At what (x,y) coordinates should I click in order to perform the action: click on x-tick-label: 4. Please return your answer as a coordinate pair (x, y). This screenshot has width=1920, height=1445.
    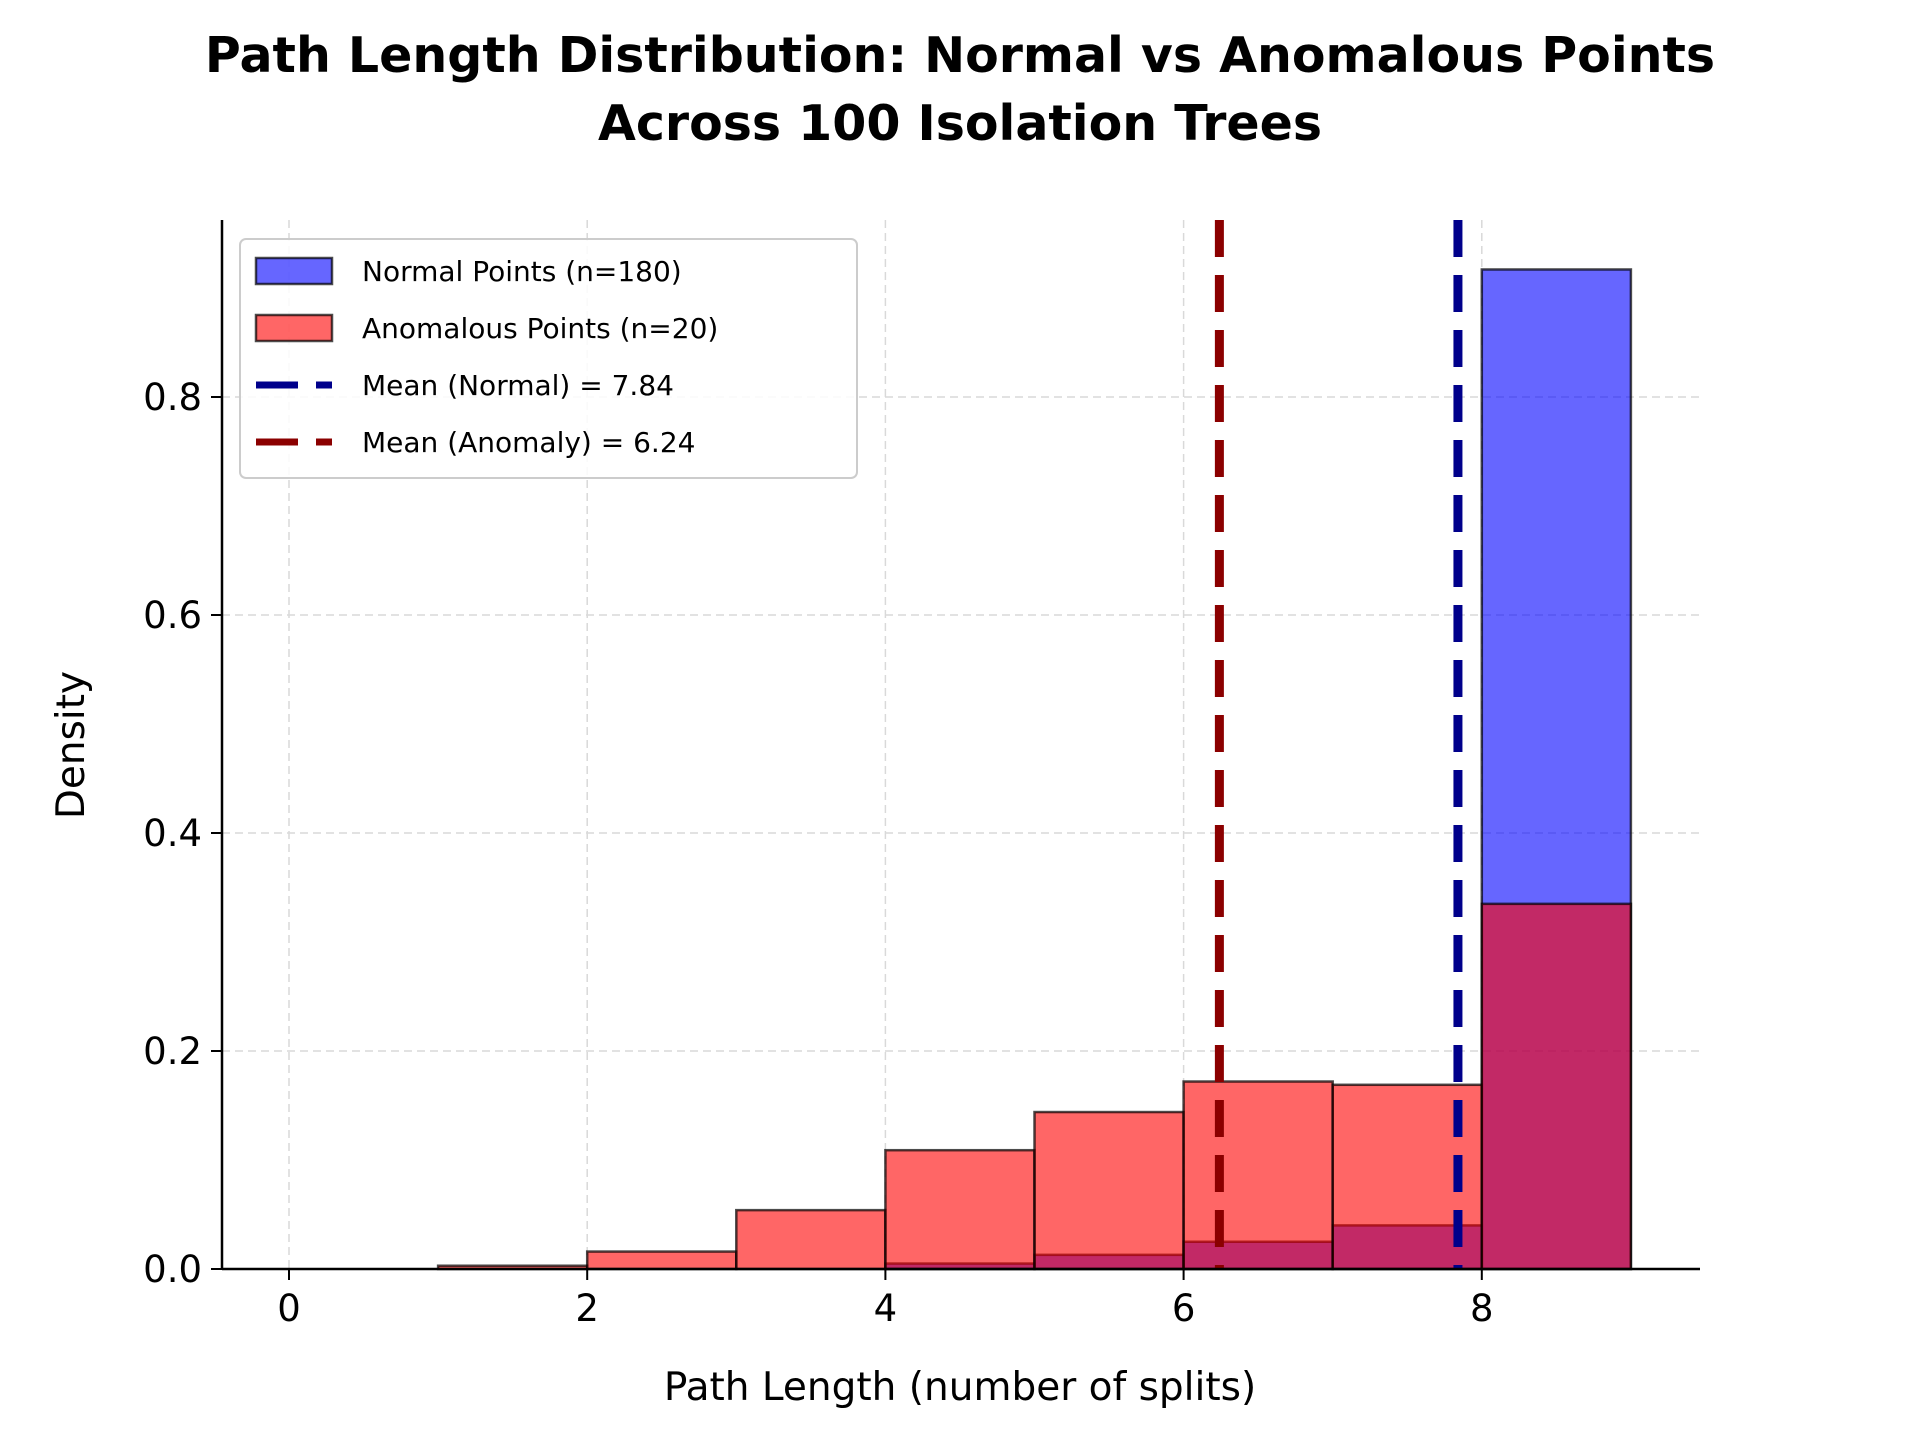
    Looking at the image, I should click on (886, 1308).